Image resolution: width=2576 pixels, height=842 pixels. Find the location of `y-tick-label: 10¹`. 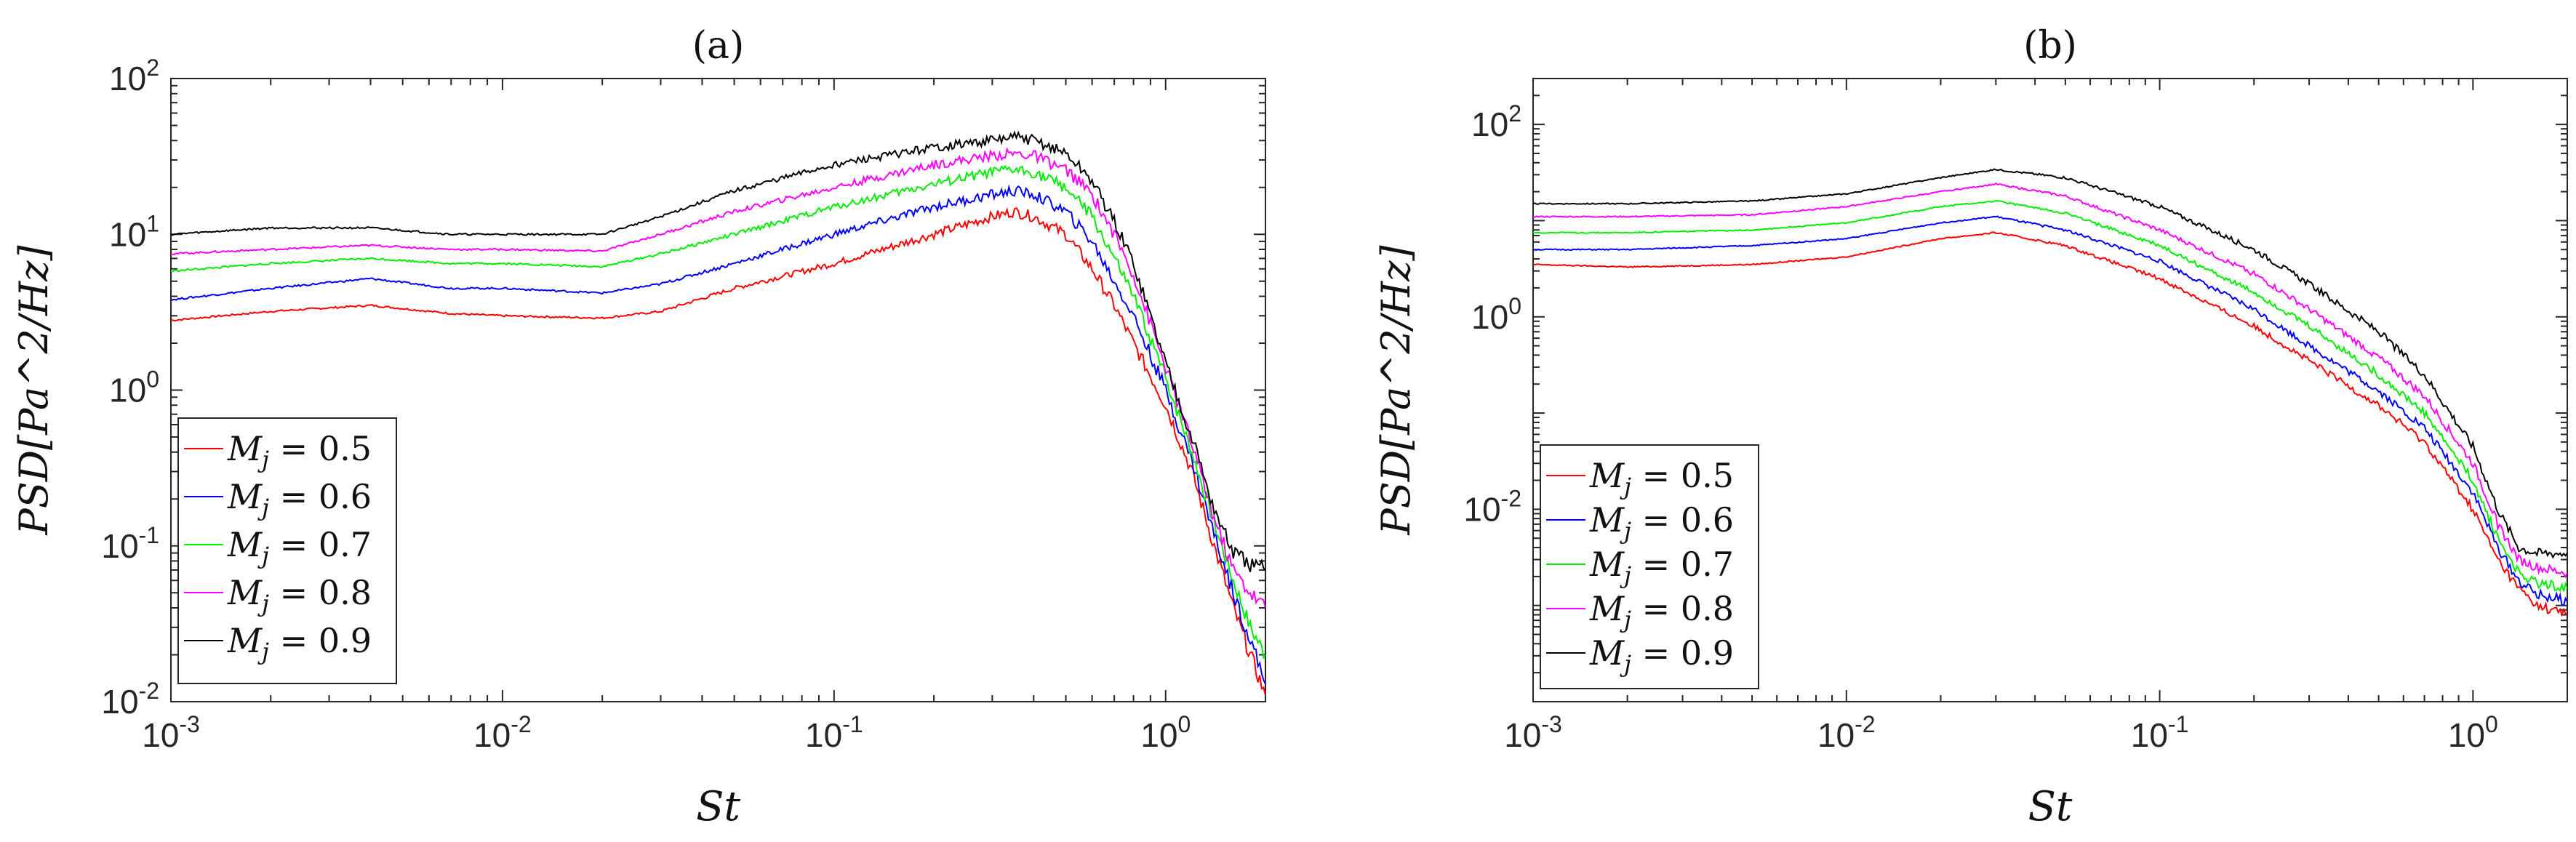

y-tick-label: 10¹ is located at coordinates (134, 231).